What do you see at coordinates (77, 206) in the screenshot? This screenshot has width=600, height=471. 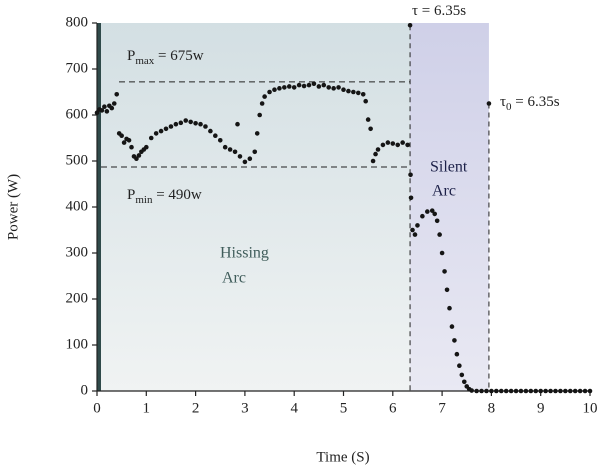 I see `y-tick-label: 400` at bounding box center [77, 206].